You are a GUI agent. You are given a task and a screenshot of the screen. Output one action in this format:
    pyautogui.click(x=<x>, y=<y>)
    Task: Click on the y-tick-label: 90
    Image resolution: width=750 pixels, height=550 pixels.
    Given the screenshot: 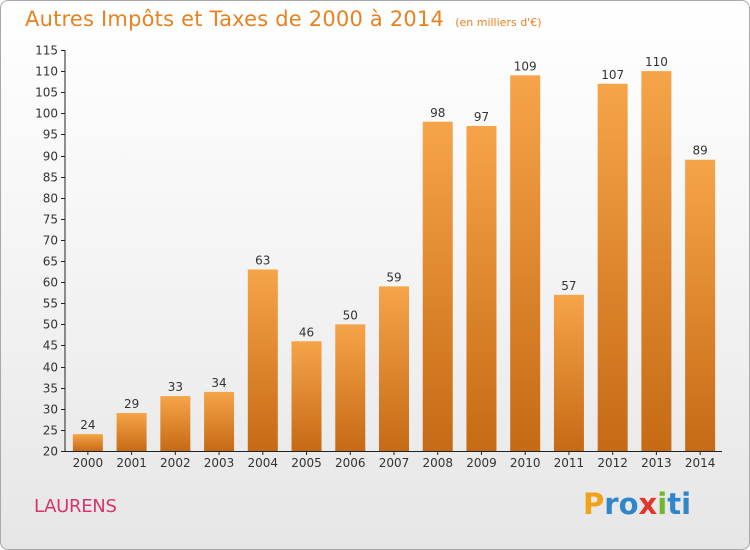 What is the action you would take?
    pyautogui.click(x=50, y=157)
    